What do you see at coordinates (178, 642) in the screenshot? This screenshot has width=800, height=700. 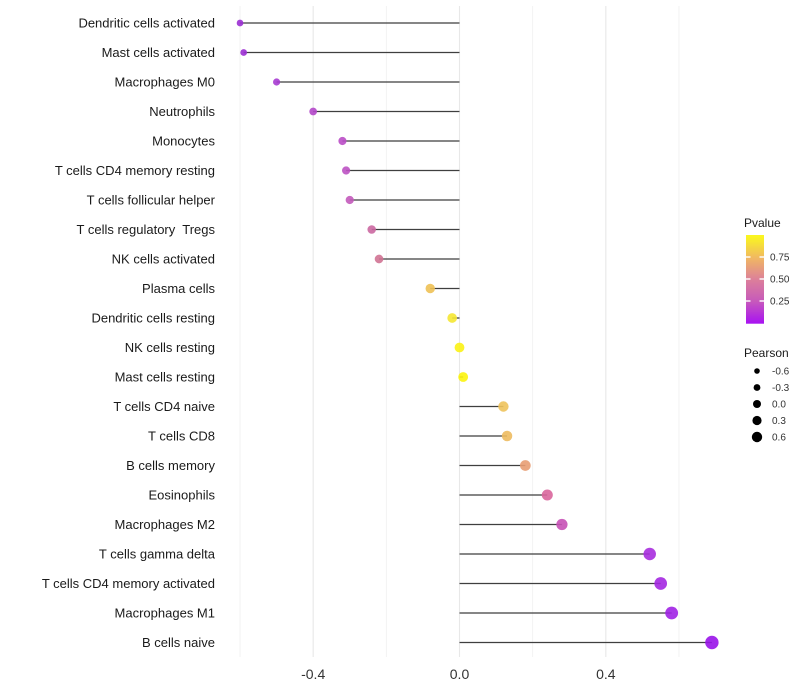 I see `y-axis-label: B cells naive` at bounding box center [178, 642].